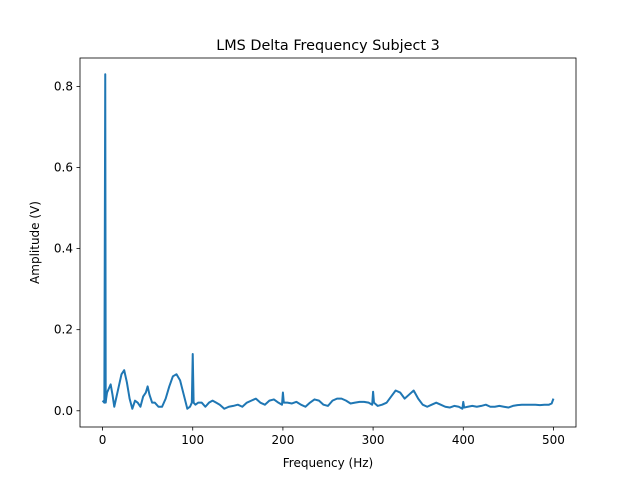 Image resolution: width=640 pixels, height=480 pixels. I want to click on y-tick-label: 0.2, so click(63, 330).